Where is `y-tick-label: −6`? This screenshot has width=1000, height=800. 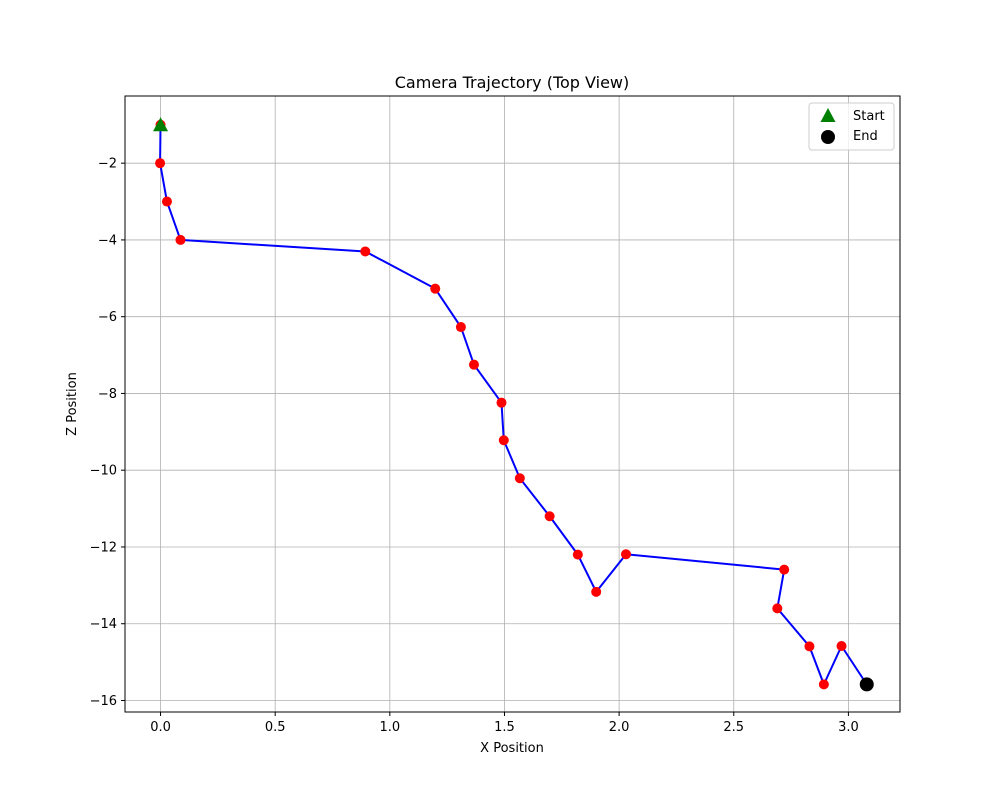 y-tick-label: −6 is located at coordinates (107, 317).